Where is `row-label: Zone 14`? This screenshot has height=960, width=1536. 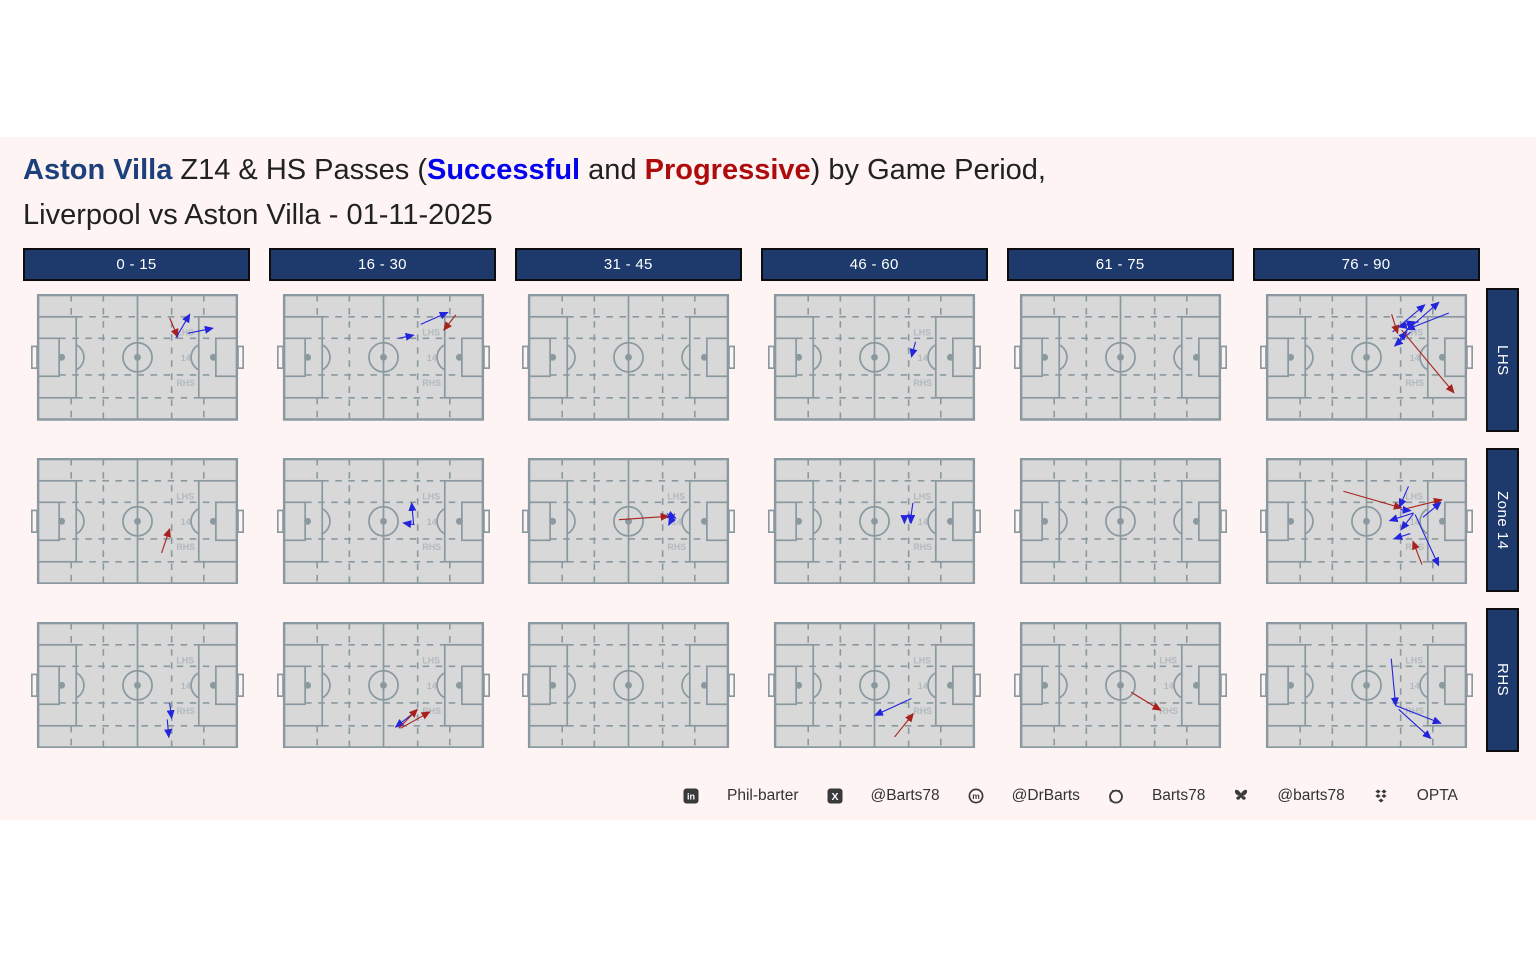 row-label: Zone 14 is located at coordinates (1502, 520).